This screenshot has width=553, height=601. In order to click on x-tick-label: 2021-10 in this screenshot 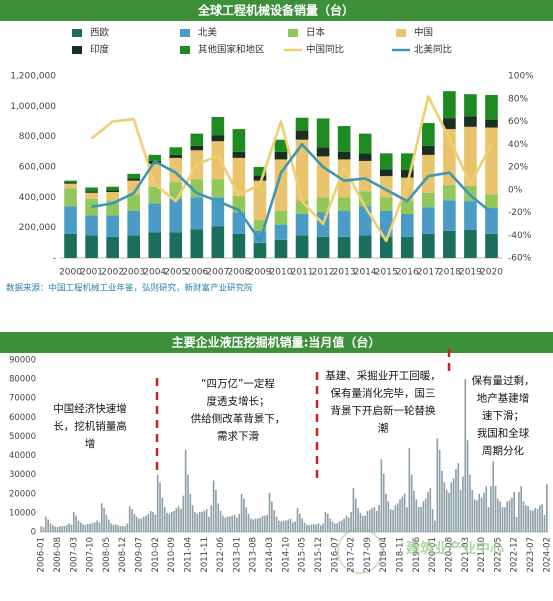, I will do `click(482, 555)`.